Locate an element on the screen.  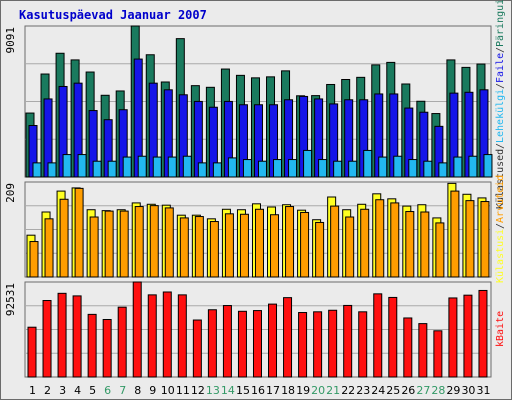
x-tick-label: 6 is located at coordinates (107, 390).